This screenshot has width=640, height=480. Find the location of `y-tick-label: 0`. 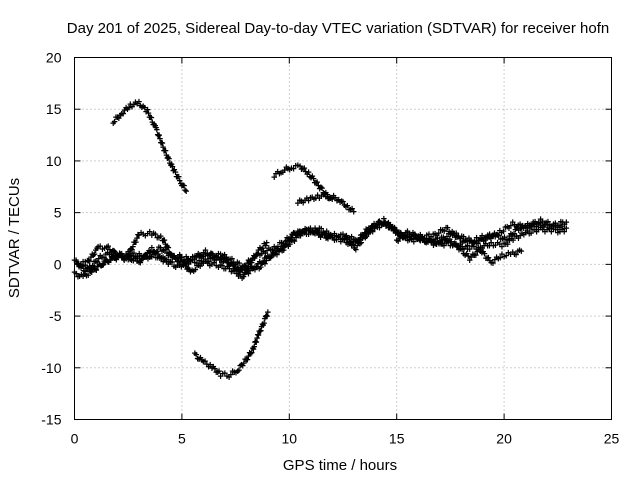

y-tick-label: 0 is located at coordinates (58, 264).